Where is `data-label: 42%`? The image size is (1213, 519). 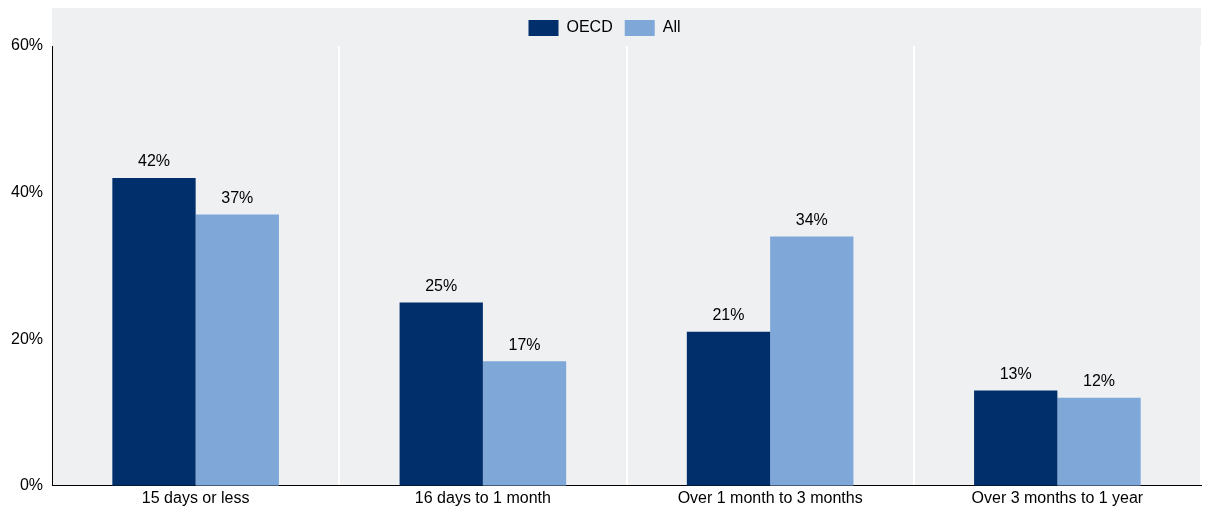
data-label: 42% is located at coordinates (154, 161).